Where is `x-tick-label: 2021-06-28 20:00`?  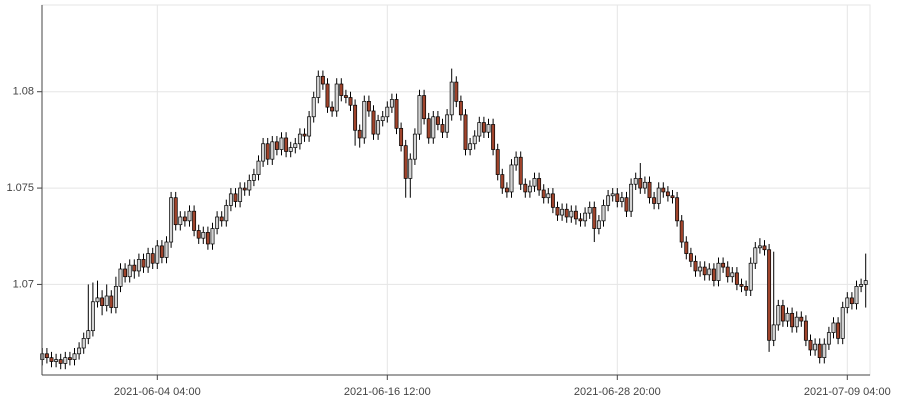 x-tick-label: 2021-06-28 20:00 is located at coordinates (617, 392).